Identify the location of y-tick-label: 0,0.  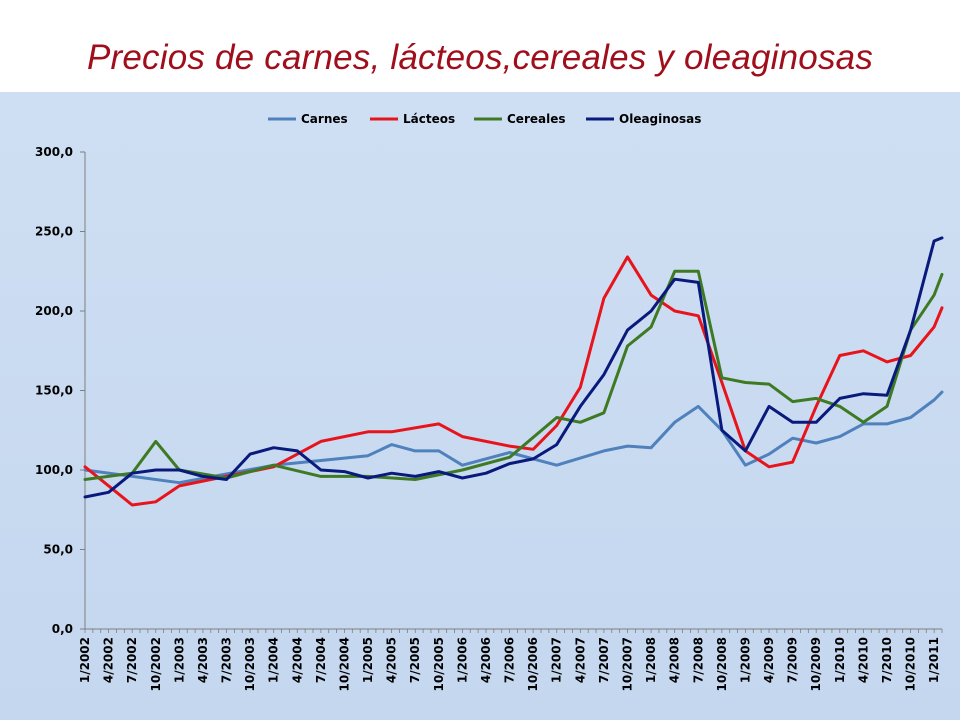
(62, 629).